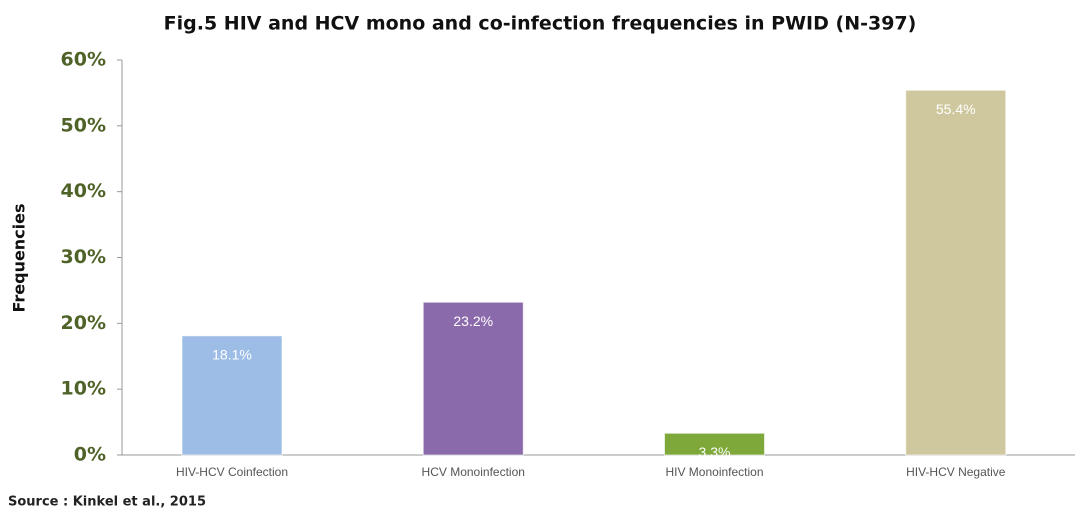 This screenshot has height=511, width=1077. I want to click on source-note: Source : Kinkel et al., 2015, so click(107, 502).